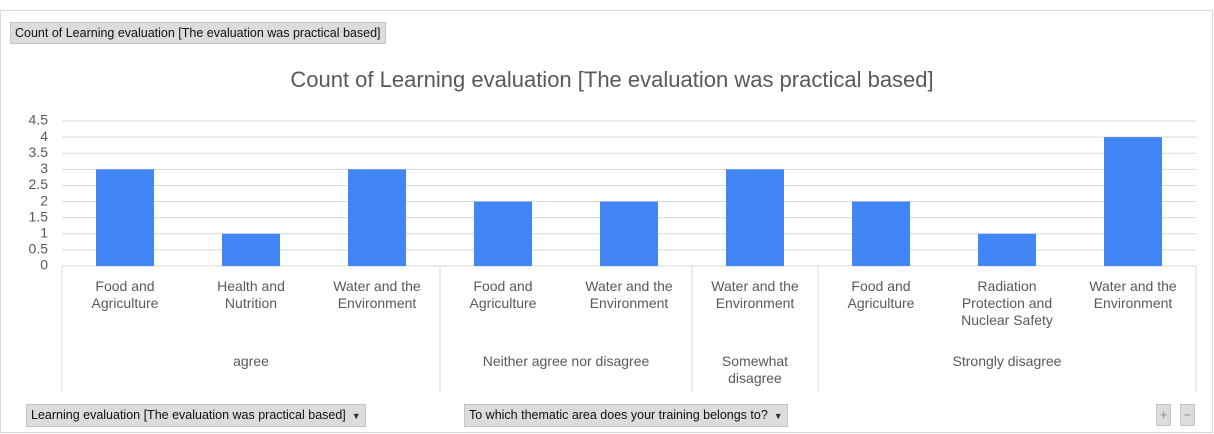  I want to click on y-tick-label: 1.5, so click(39, 216).